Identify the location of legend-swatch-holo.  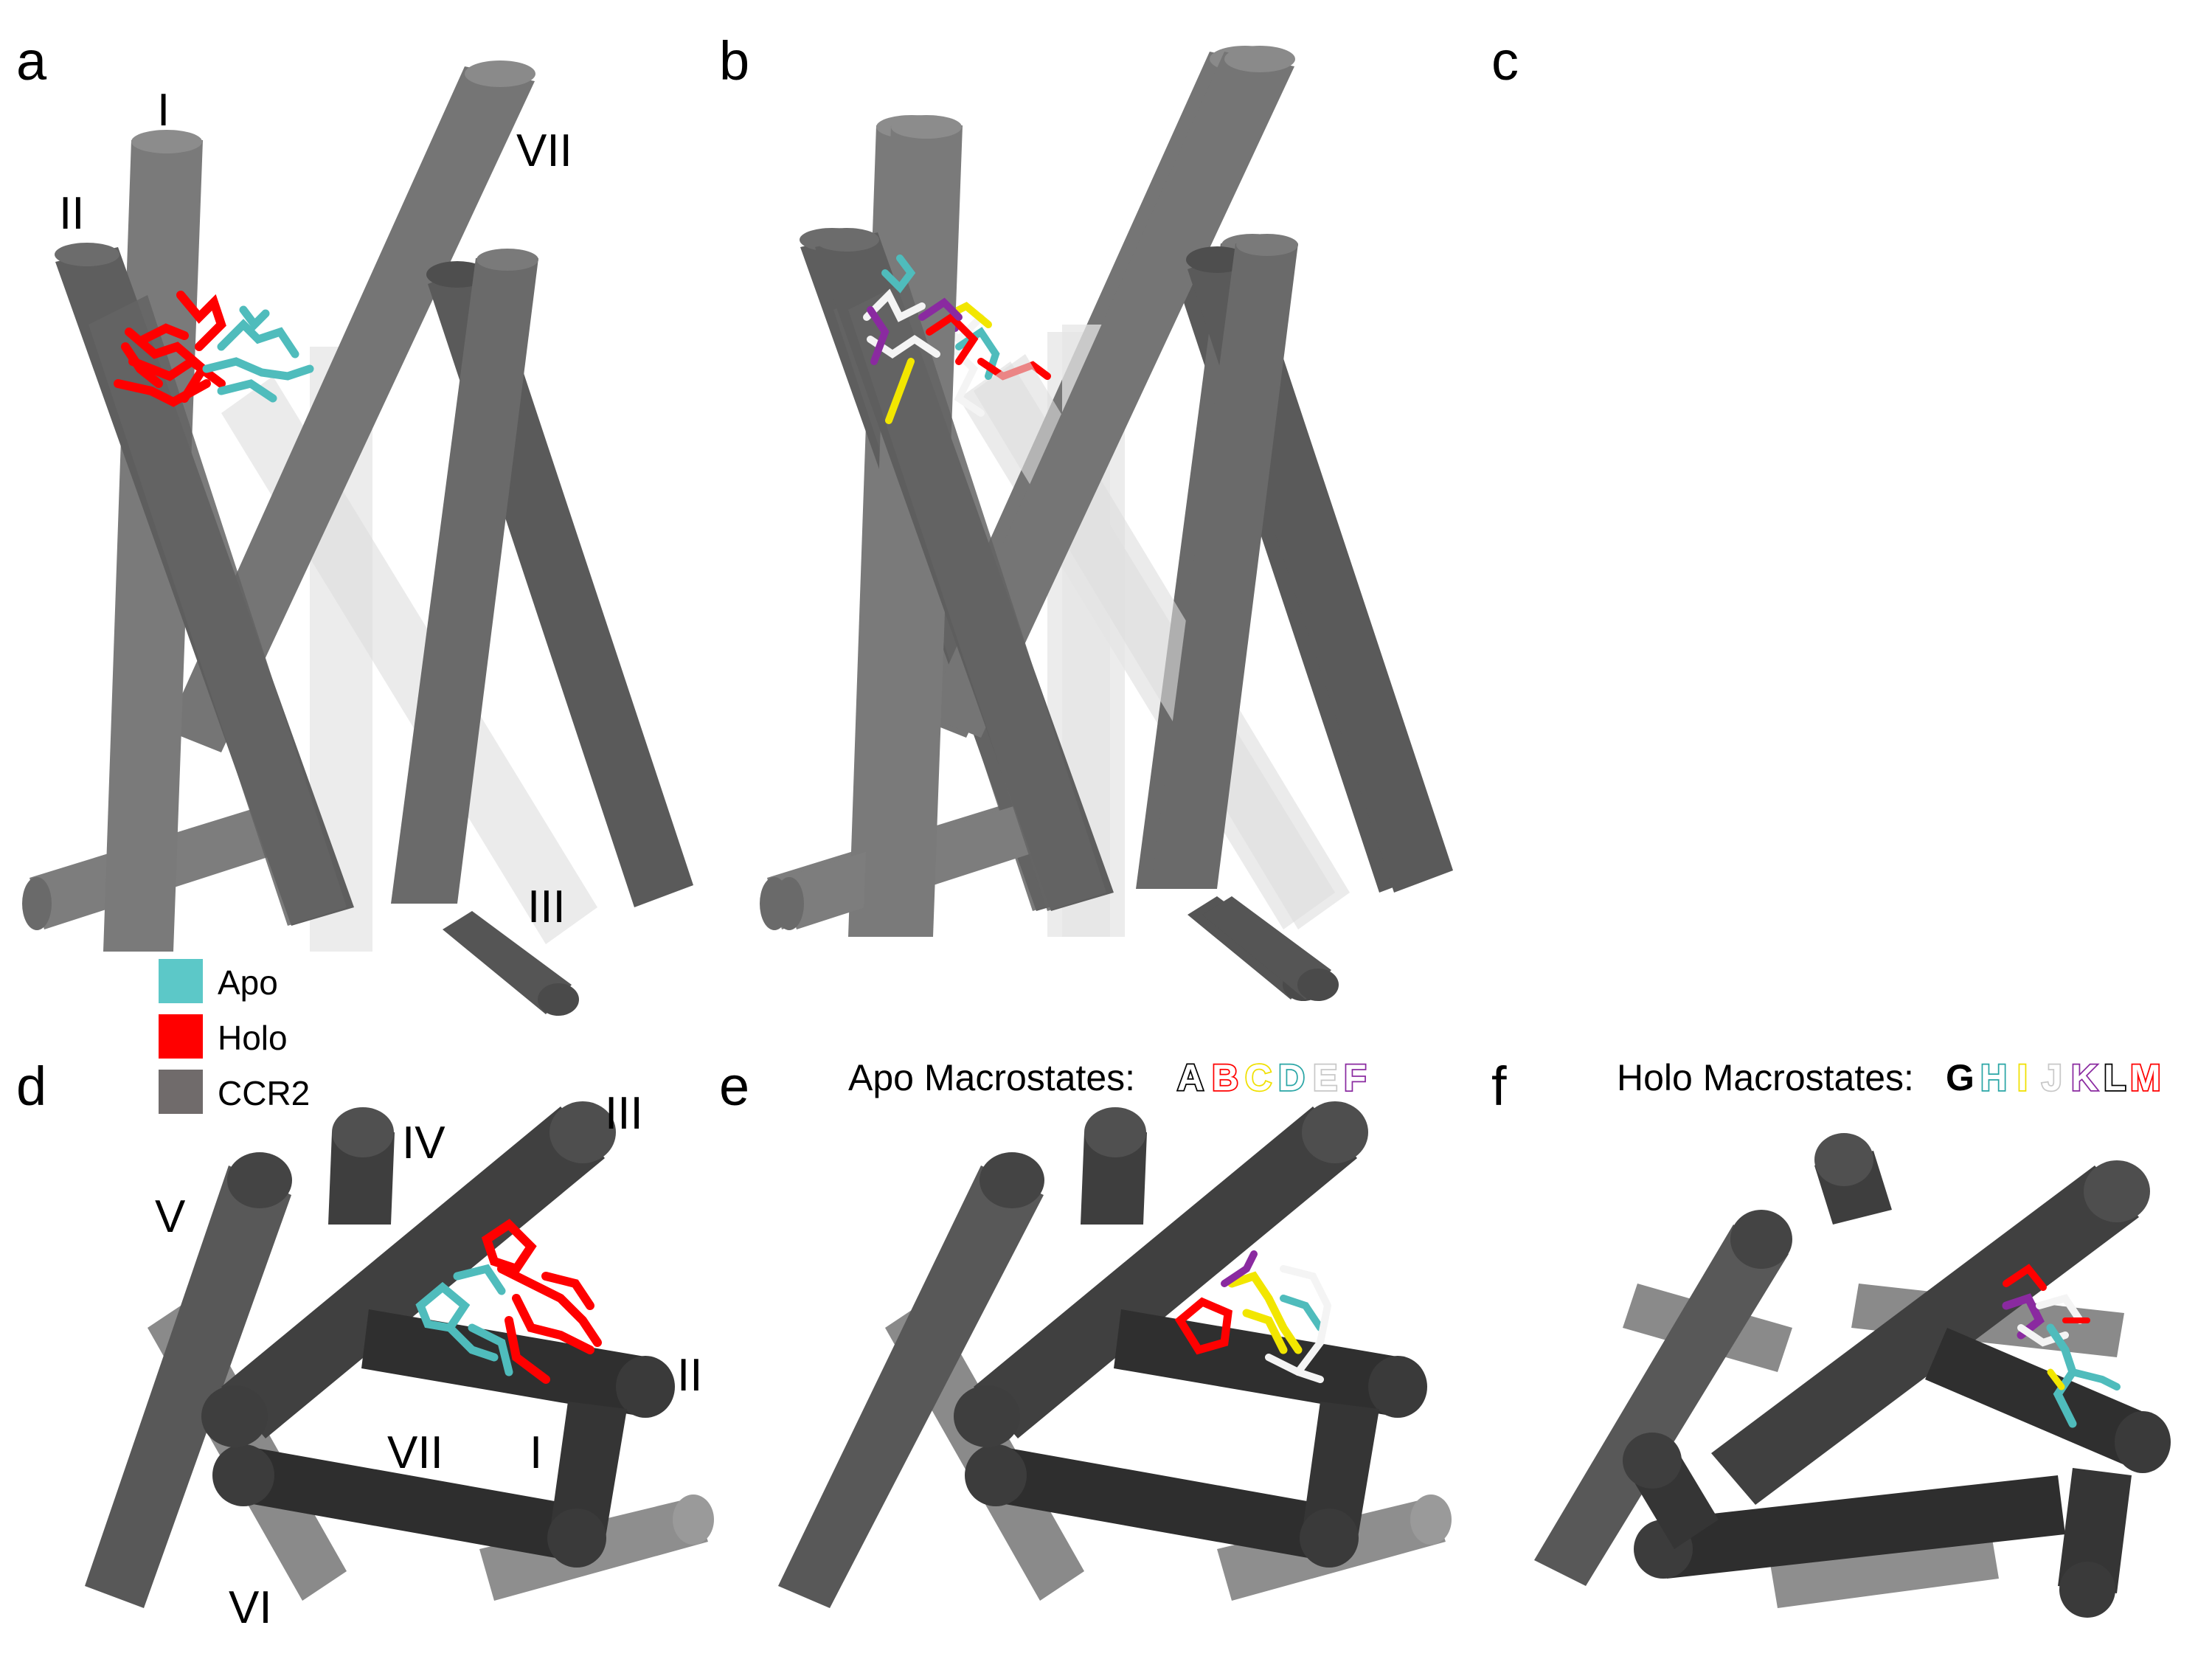
(181, 1036).